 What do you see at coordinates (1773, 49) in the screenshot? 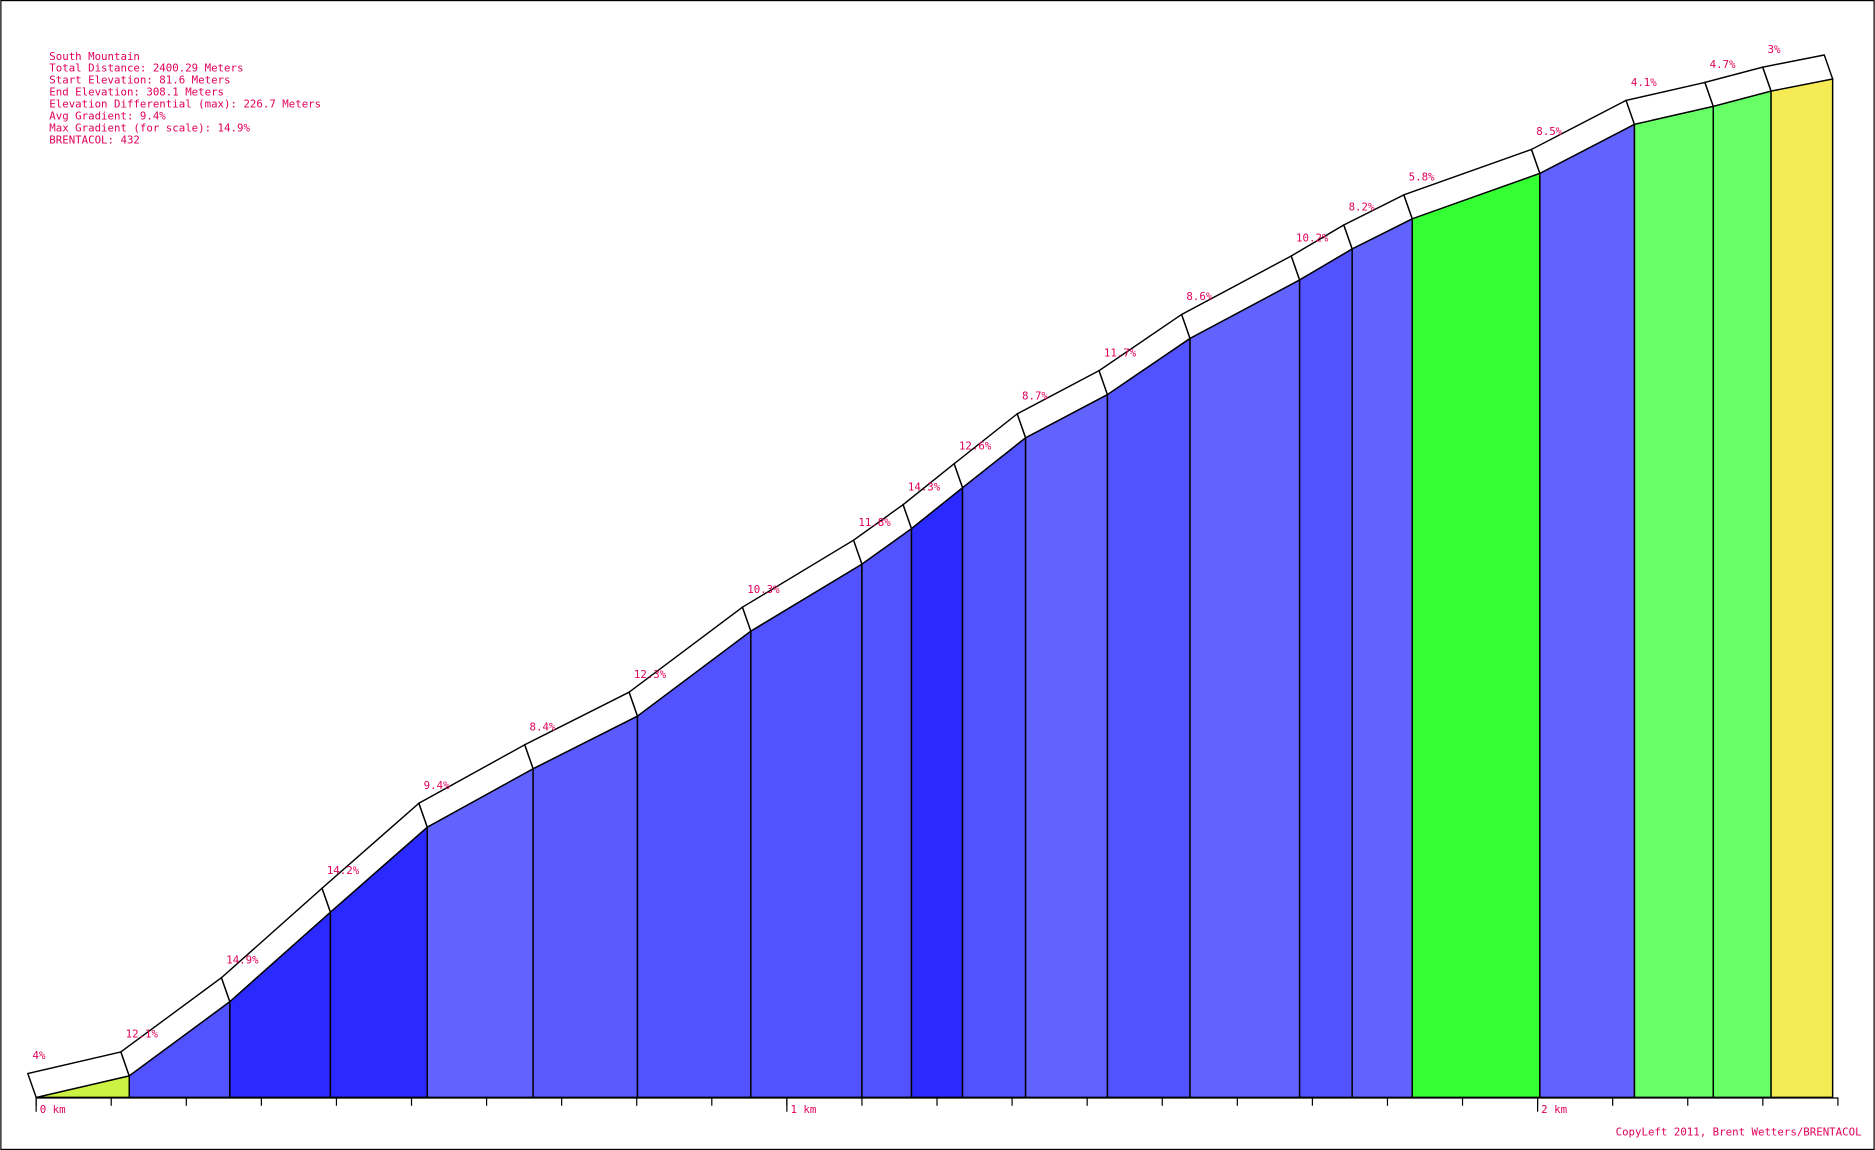
I see `gradient-label: 3%` at bounding box center [1773, 49].